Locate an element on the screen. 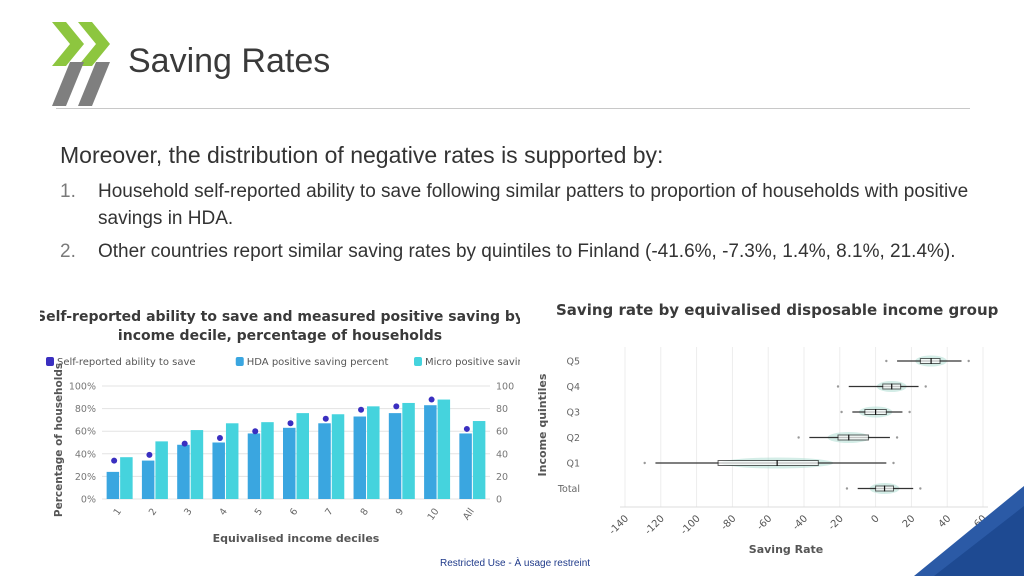  x-tick-label: 0 is located at coordinates (875, 519).